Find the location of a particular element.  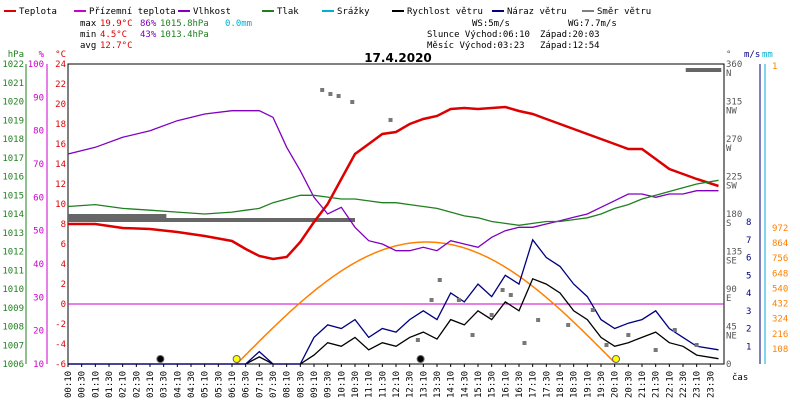

axis-tick-pct-4: 60 is located at coordinates (38, 198).